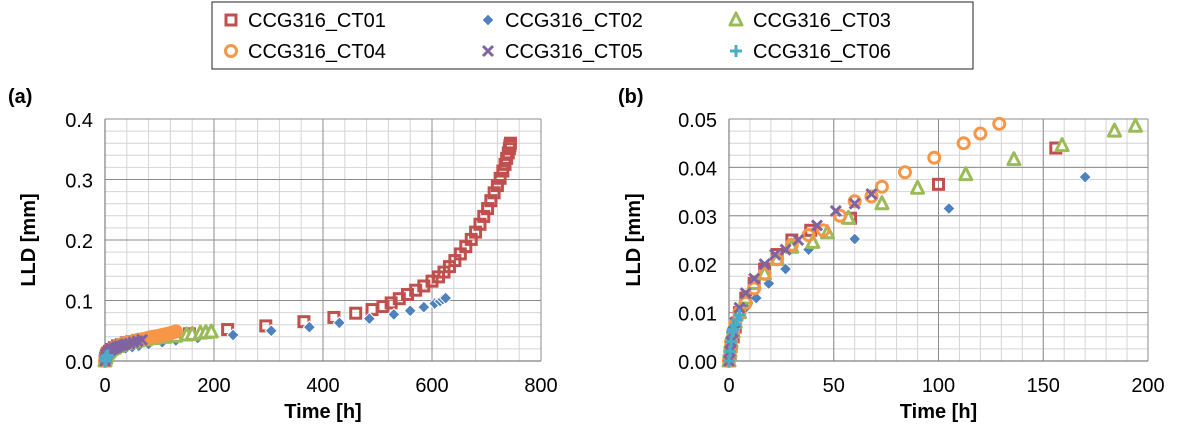  What do you see at coordinates (79, 182) in the screenshot?
I see `y-tick-label: 0.3` at bounding box center [79, 182].